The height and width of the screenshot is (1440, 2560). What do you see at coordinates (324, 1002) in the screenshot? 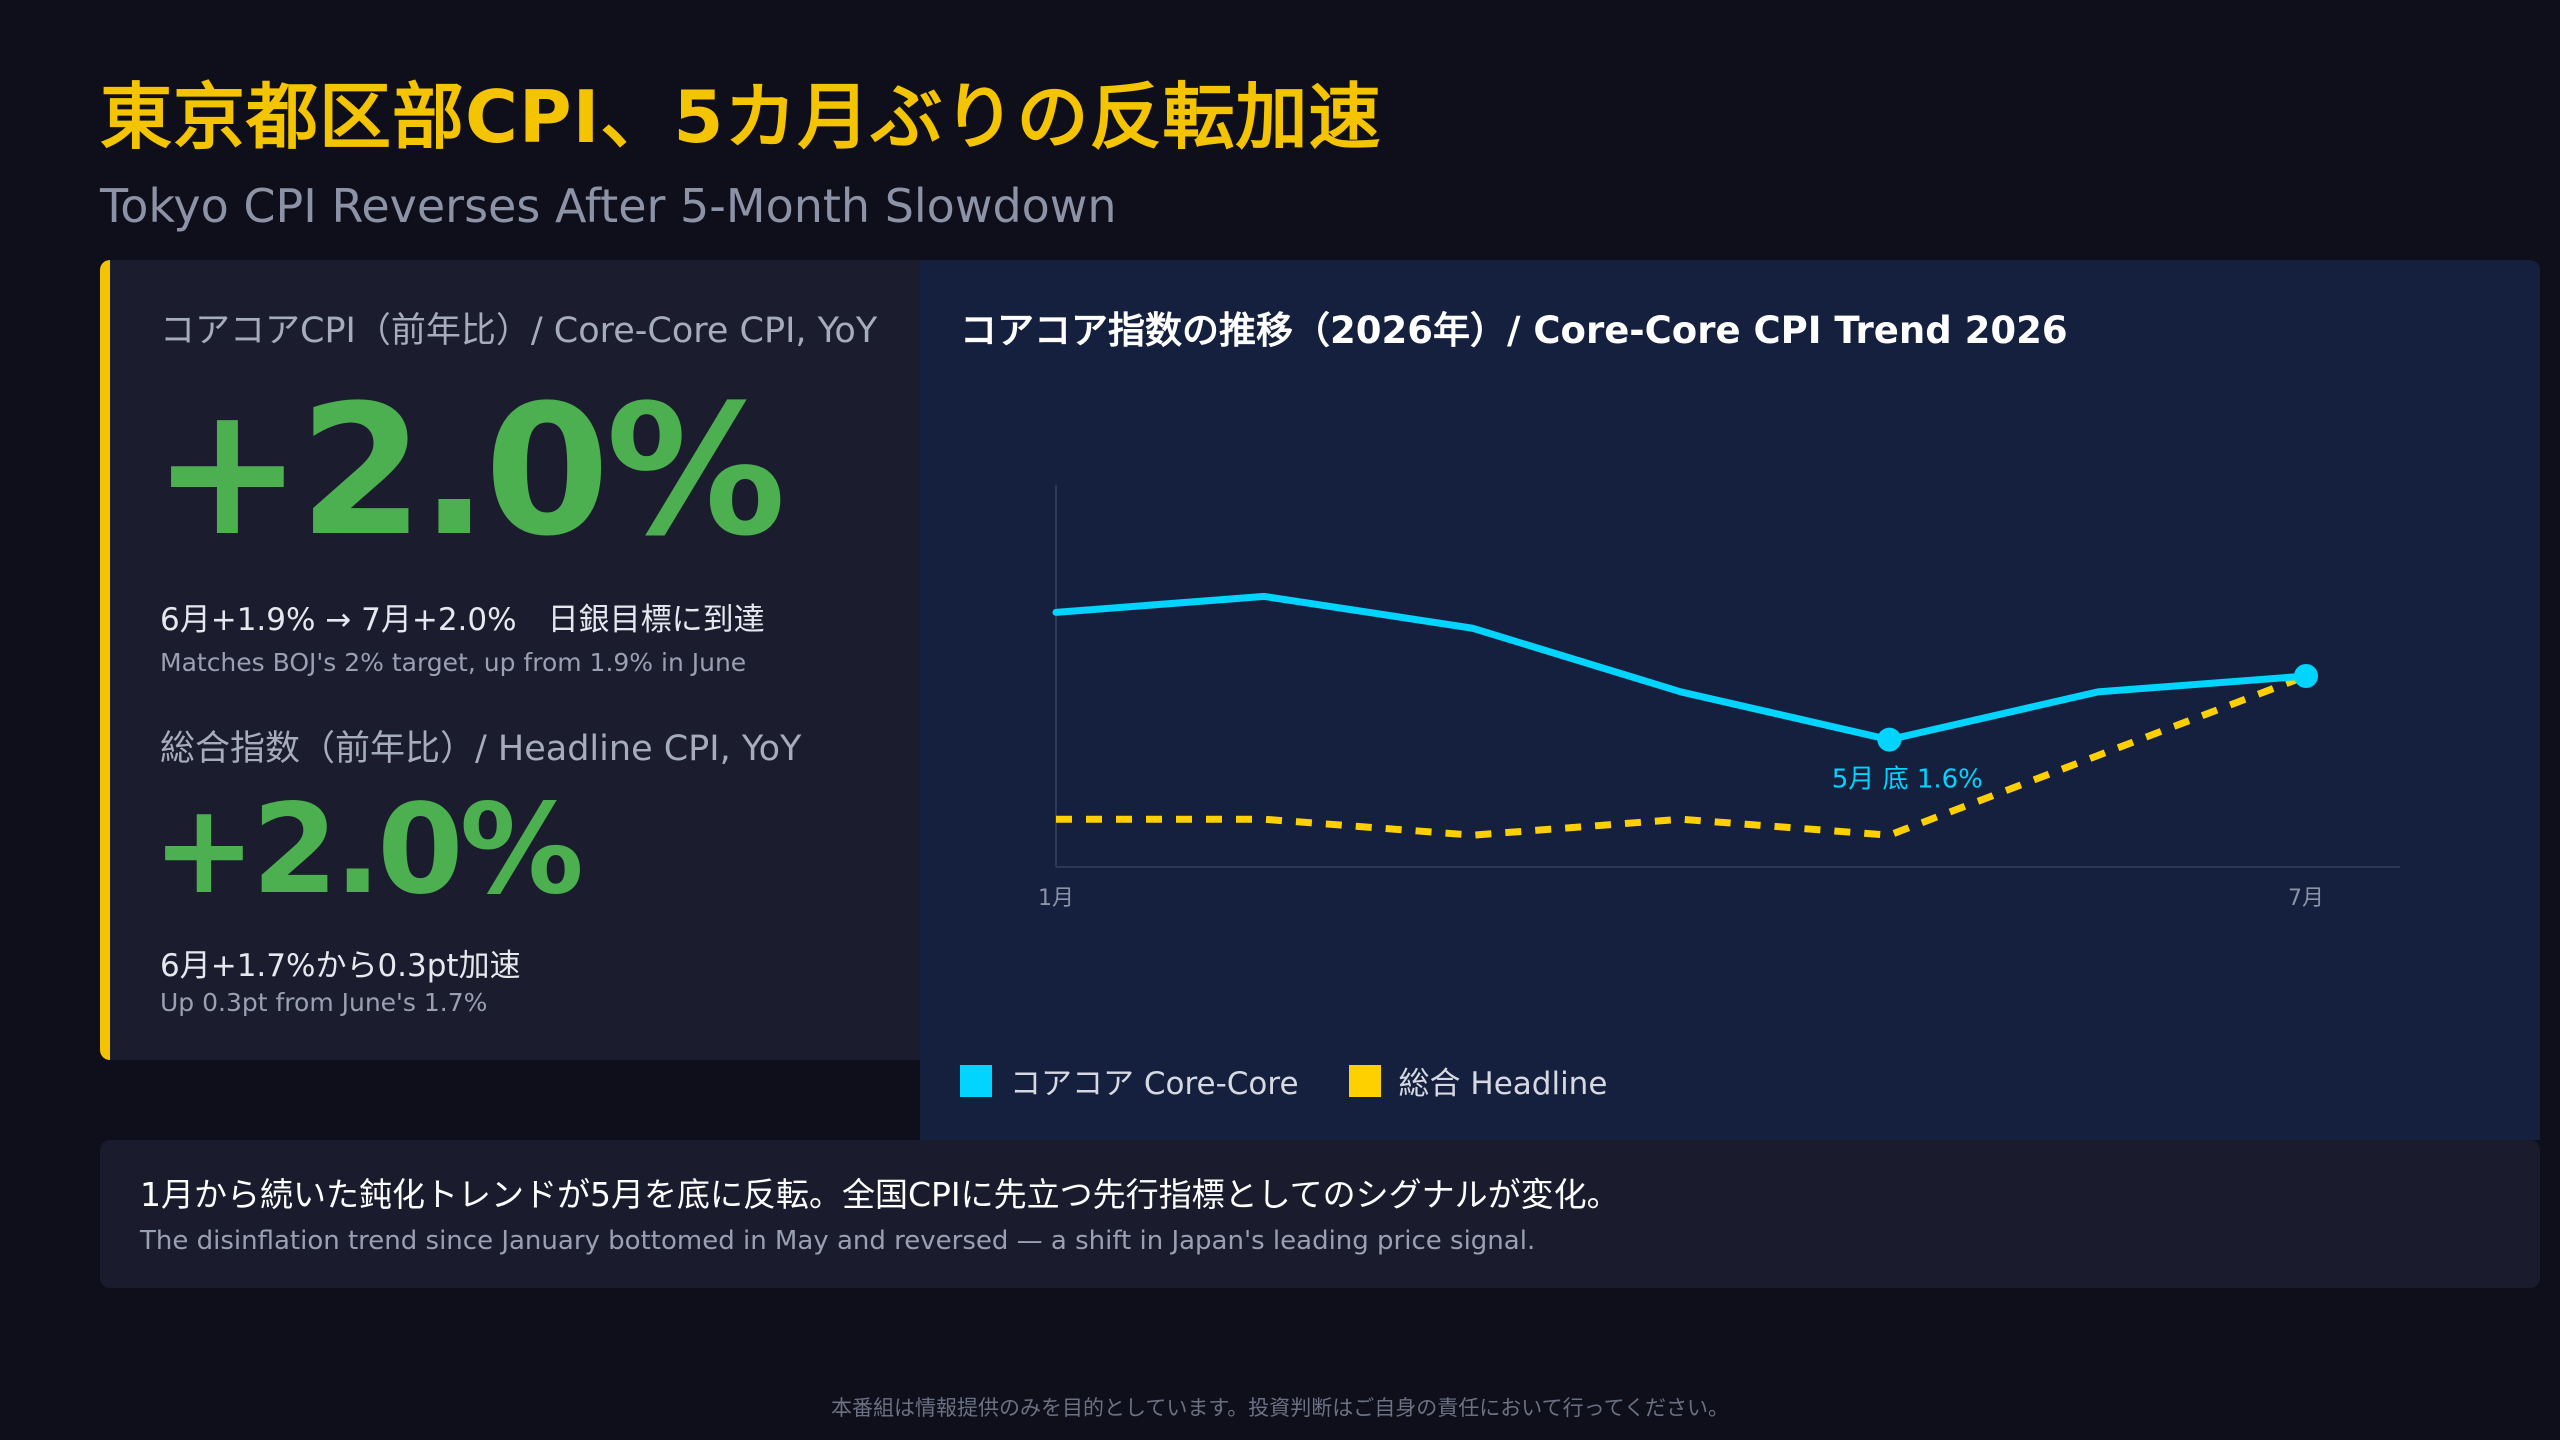
I see `headline-cpi-detail-en: Up 0.3pt from June's 1.7%` at bounding box center [324, 1002].